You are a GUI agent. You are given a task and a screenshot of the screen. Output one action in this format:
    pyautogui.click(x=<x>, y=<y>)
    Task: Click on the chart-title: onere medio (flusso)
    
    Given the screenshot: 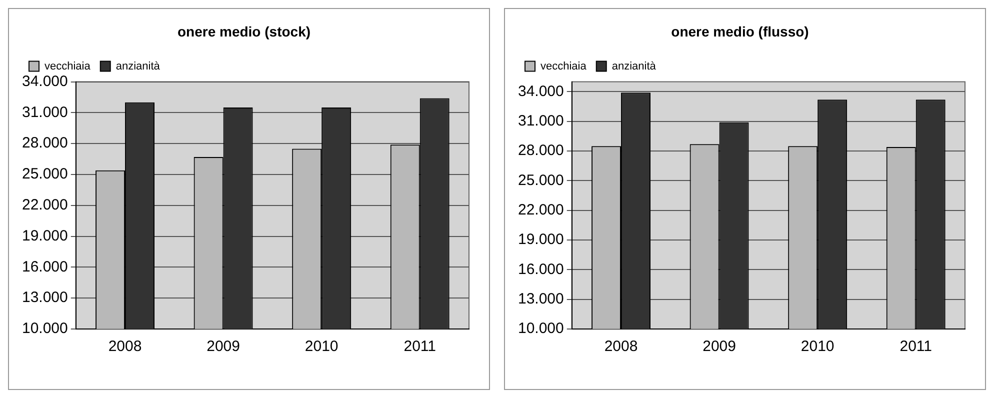 What is the action you would take?
    pyautogui.click(x=740, y=31)
    